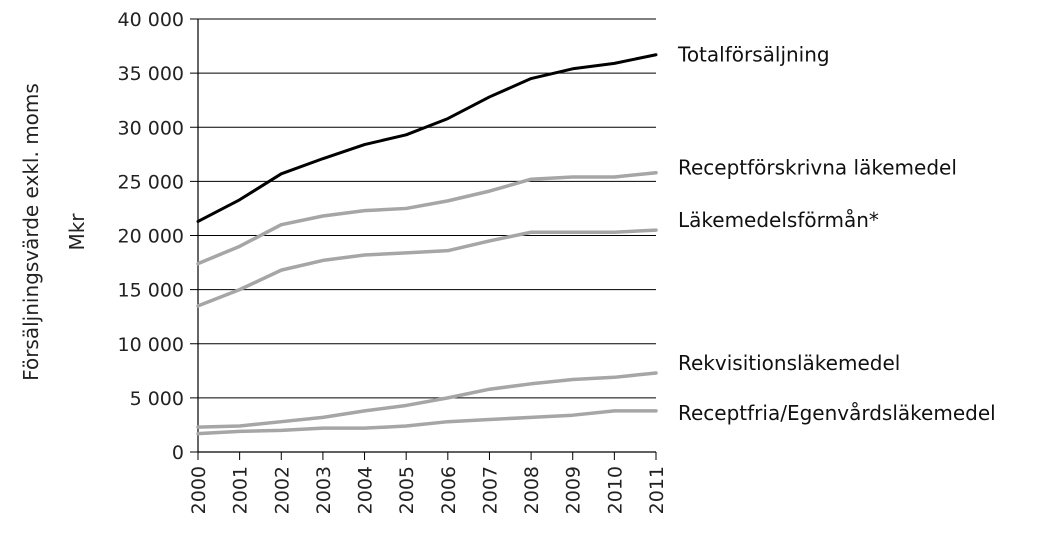 This screenshot has height=539, width=1039. I want to click on series-label: Läkemedelsförmån*, so click(778, 220).